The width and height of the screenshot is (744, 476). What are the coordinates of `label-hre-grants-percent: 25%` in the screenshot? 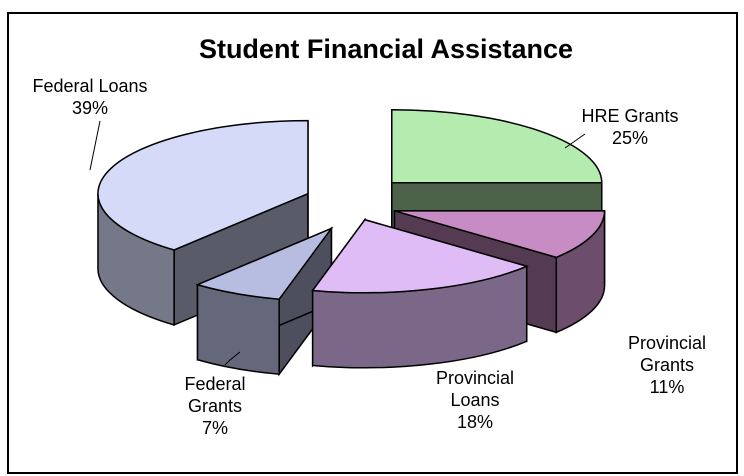 It's located at (630, 138).